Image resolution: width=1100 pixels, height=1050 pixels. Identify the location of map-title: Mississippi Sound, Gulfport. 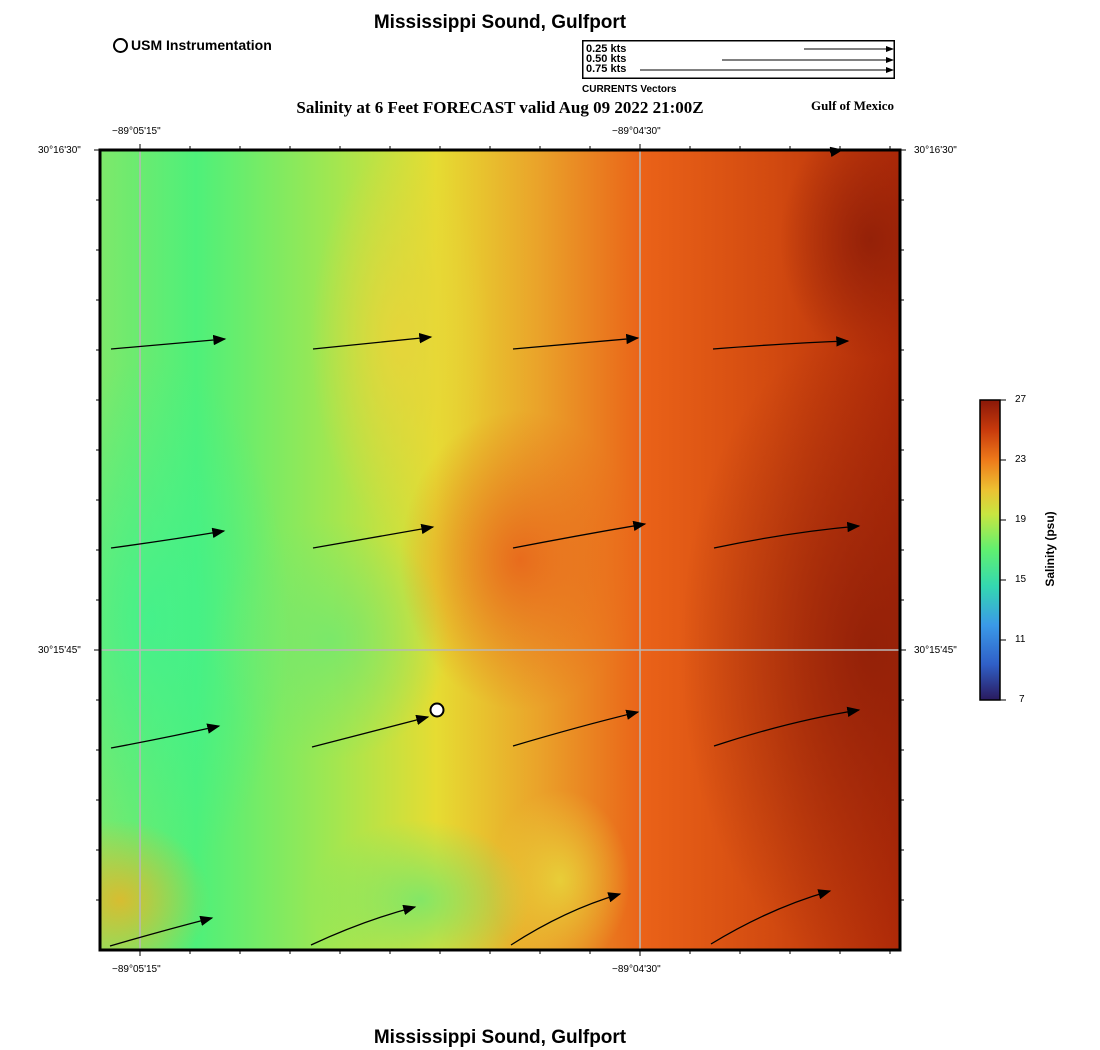
(500, 22).